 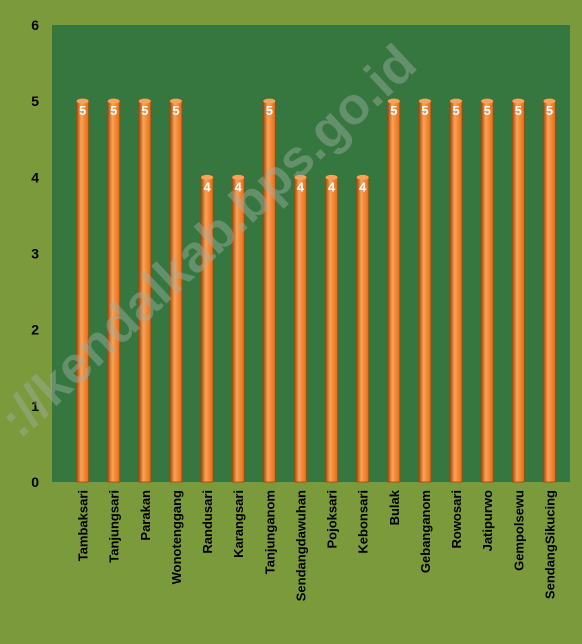 What do you see at coordinates (238, 524) in the screenshot?
I see `x-tick-label: Karangsari` at bounding box center [238, 524].